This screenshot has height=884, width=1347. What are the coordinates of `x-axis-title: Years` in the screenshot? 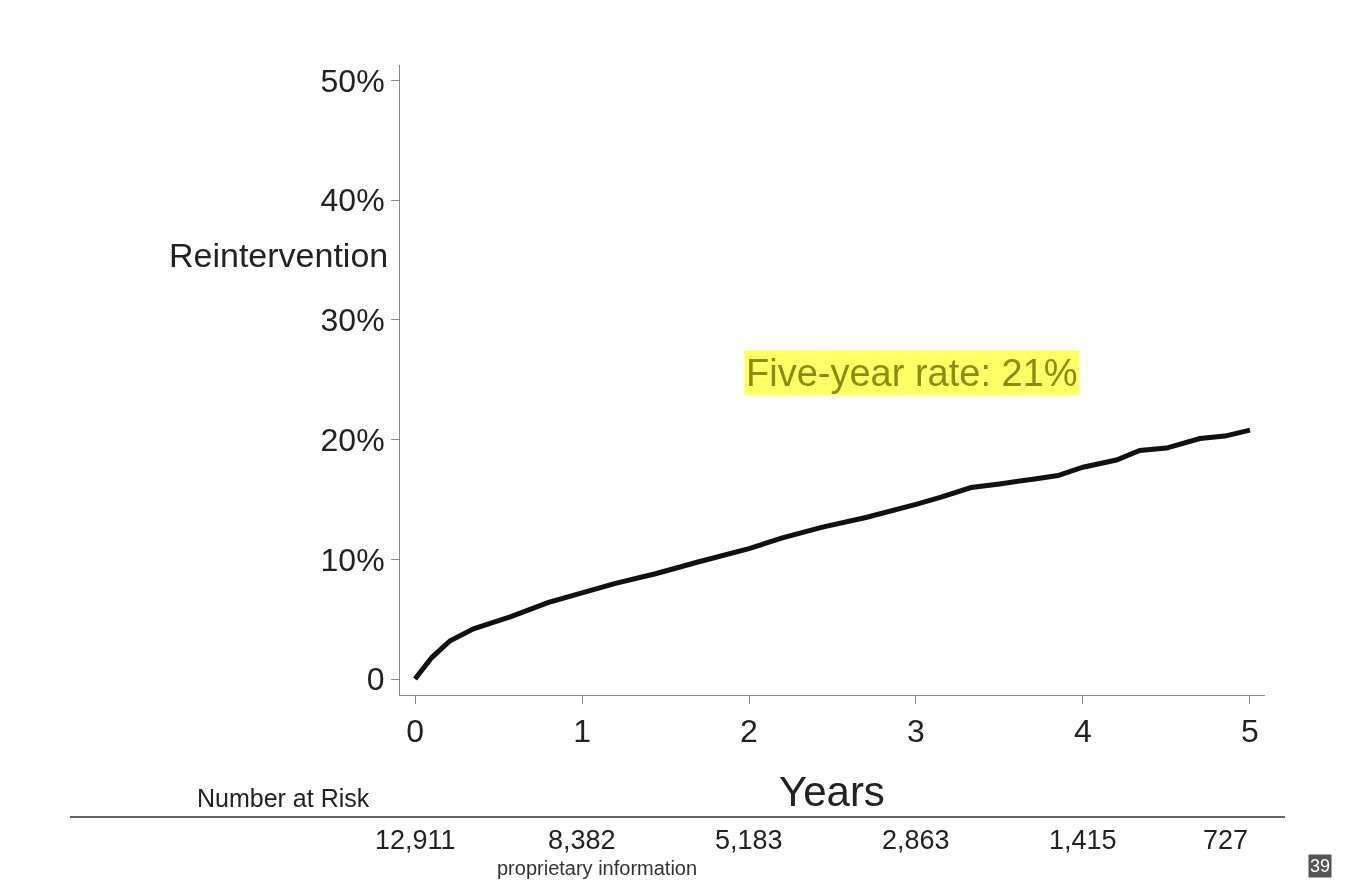 It's located at (832, 791).